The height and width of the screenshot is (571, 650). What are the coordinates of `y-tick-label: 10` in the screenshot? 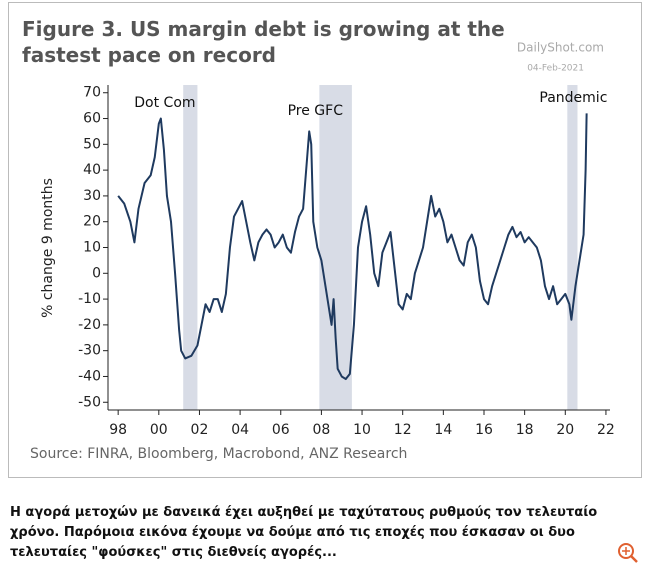 It's located at (92, 248).